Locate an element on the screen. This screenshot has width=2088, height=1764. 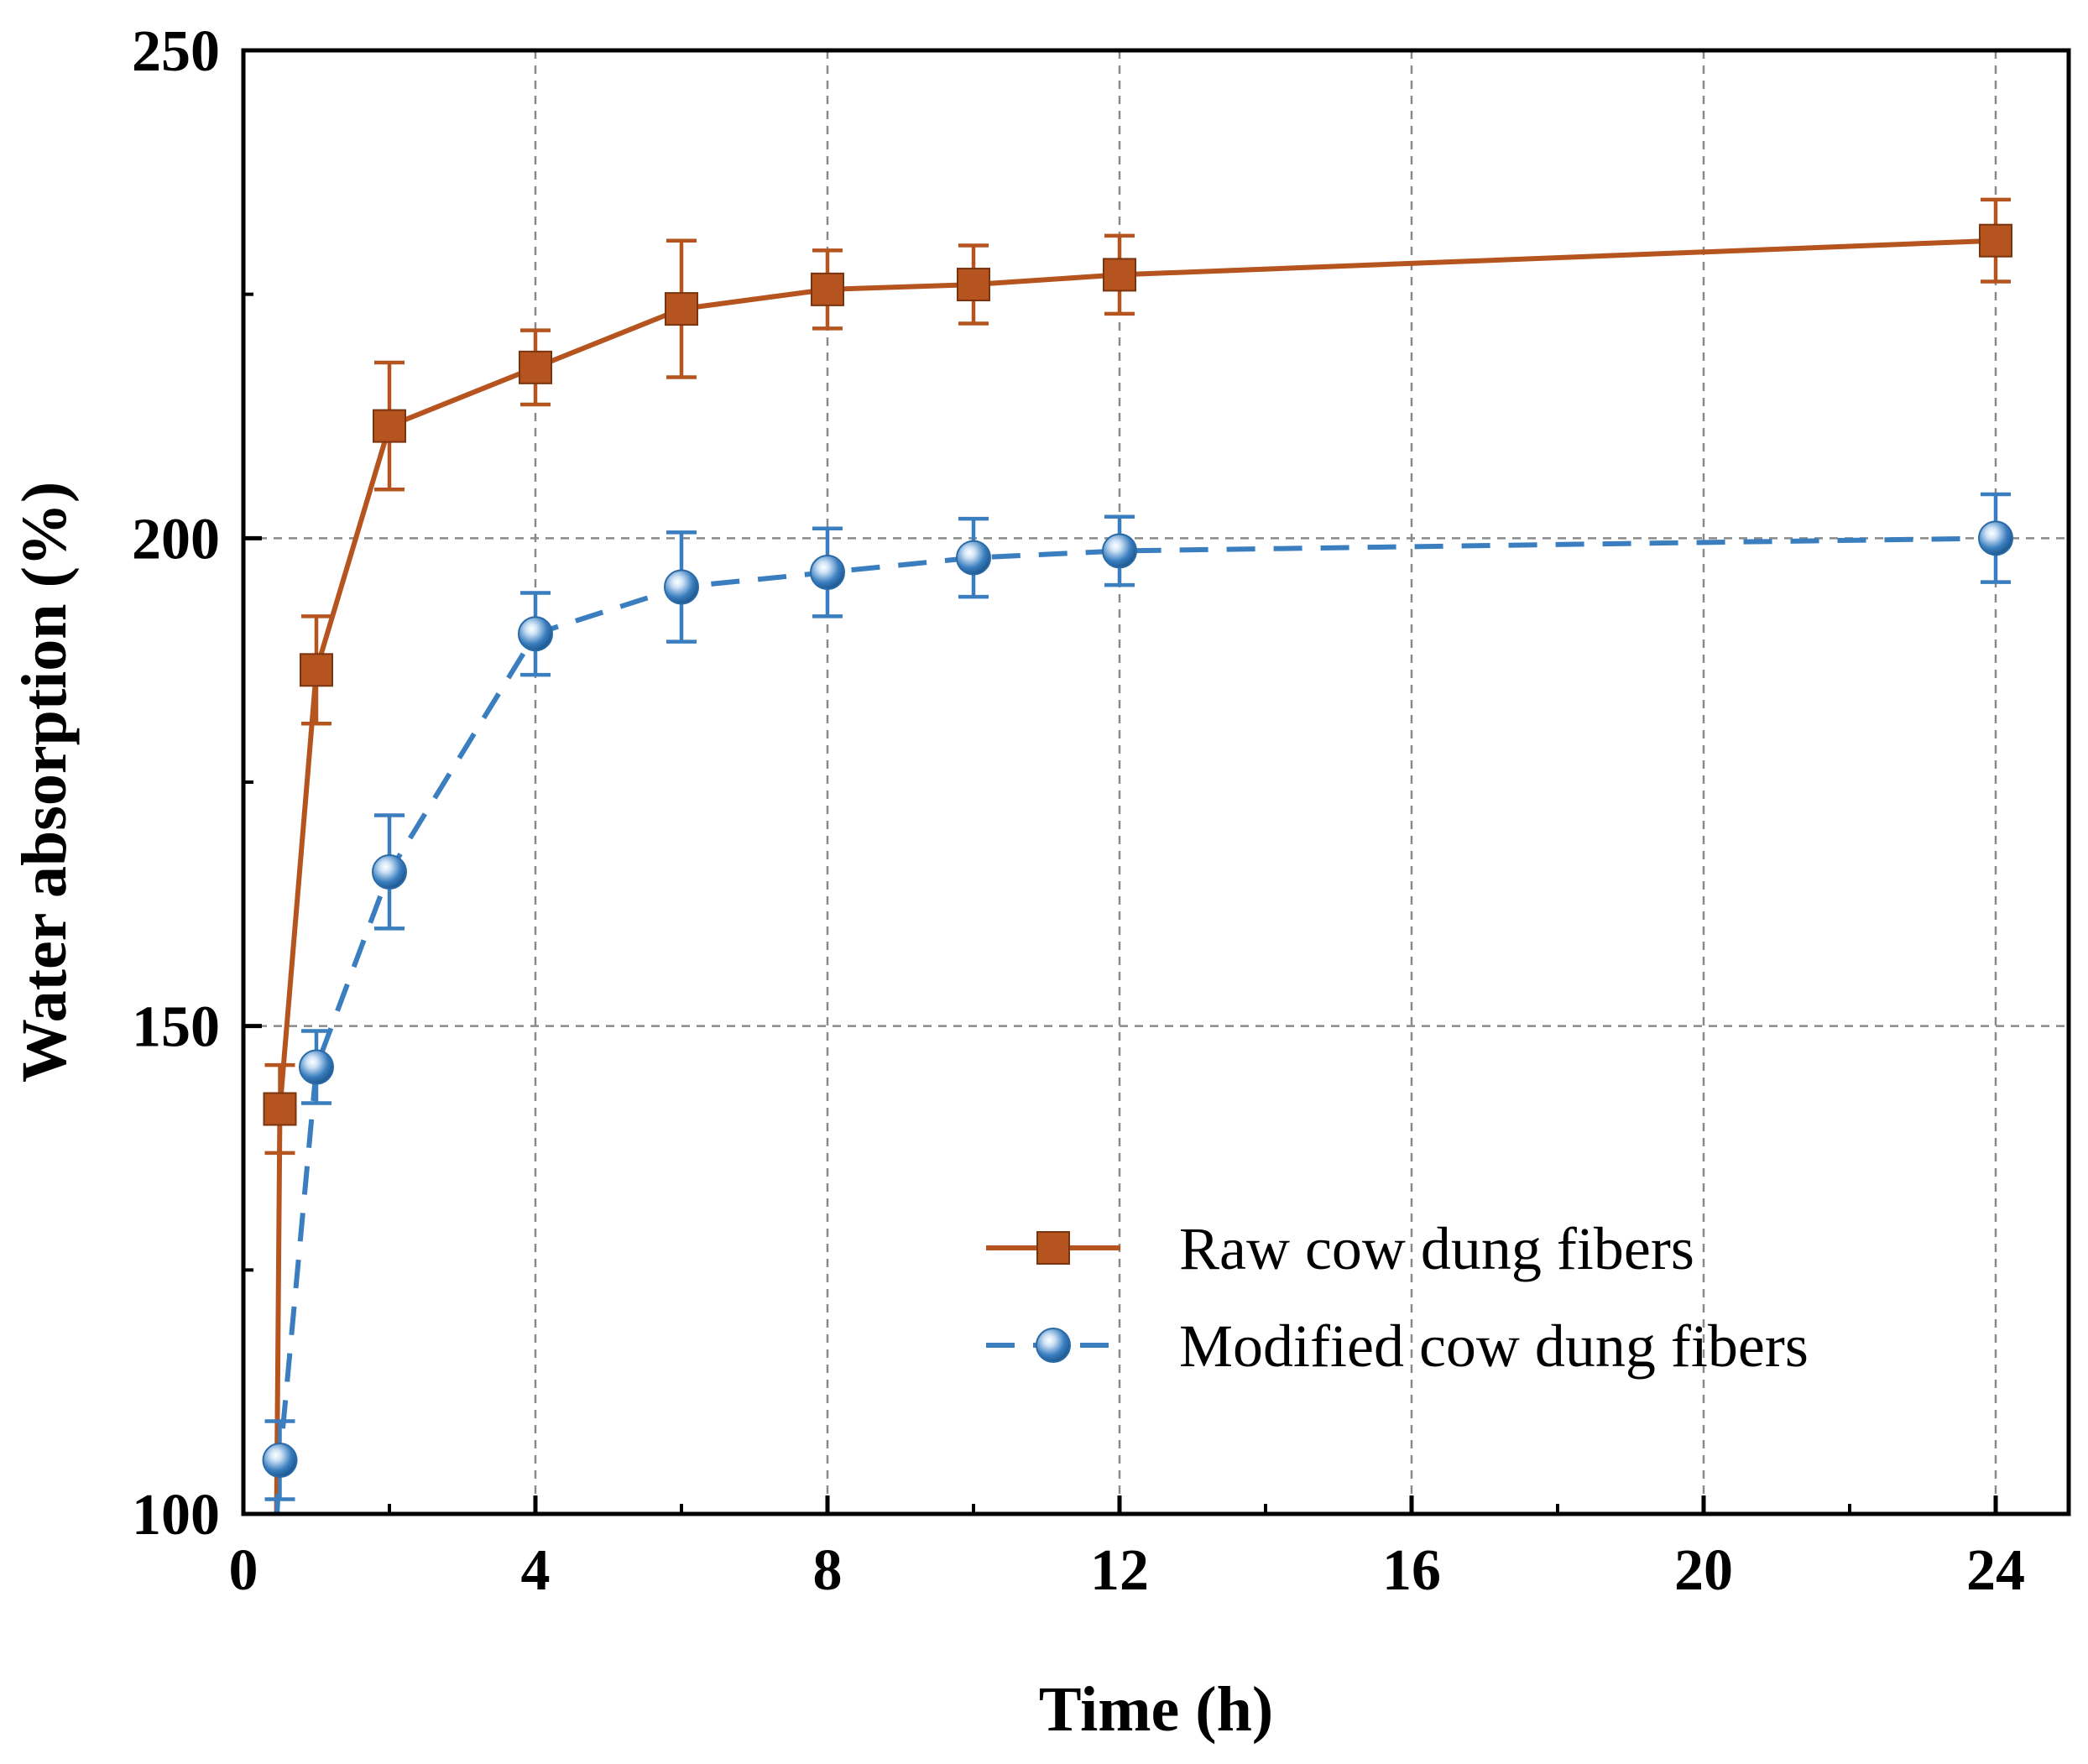
x-axis-title: Time (h) is located at coordinates (1156, 1709).